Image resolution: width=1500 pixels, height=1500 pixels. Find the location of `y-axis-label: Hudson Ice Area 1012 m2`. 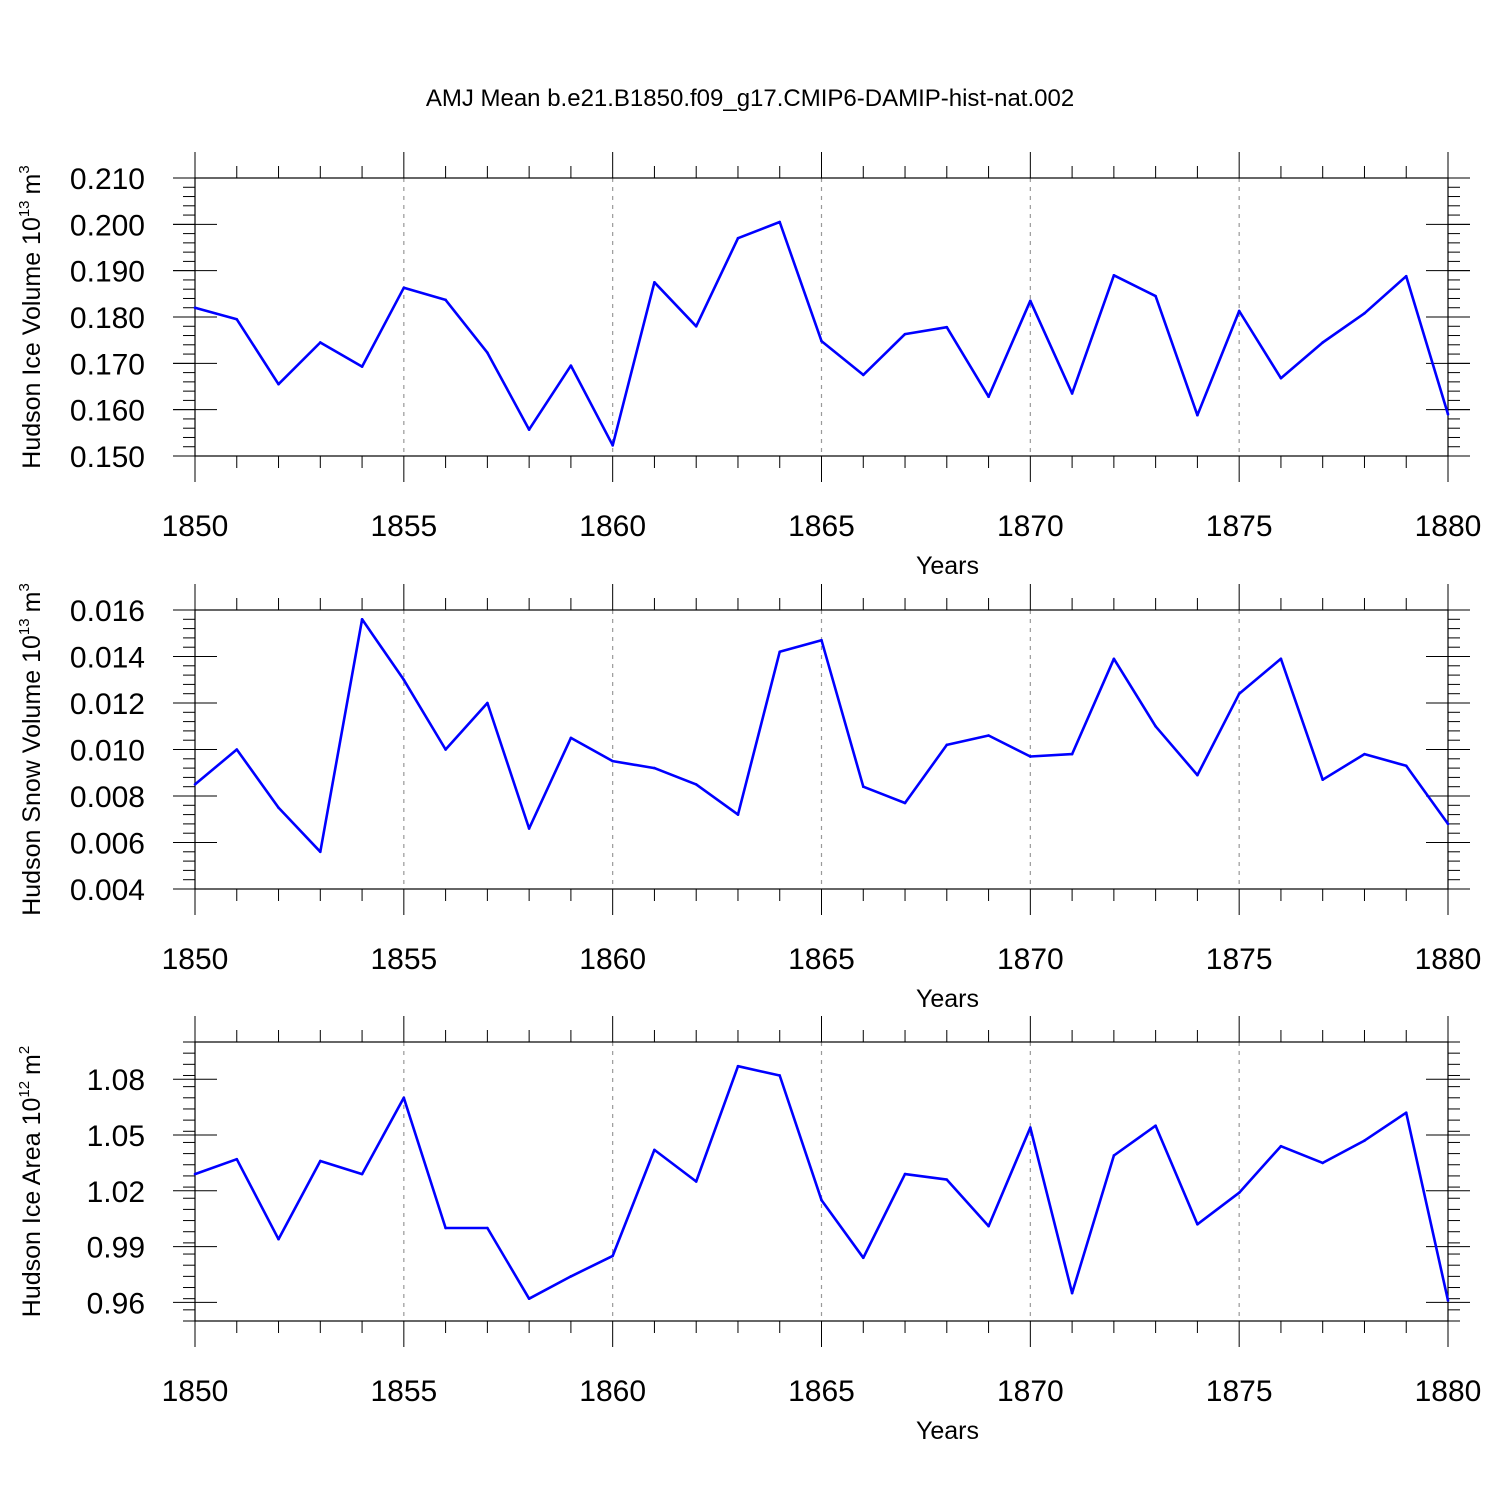

y-axis-label: Hudson Ice Area 1012 m2 is located at coordinates (31, 1181).